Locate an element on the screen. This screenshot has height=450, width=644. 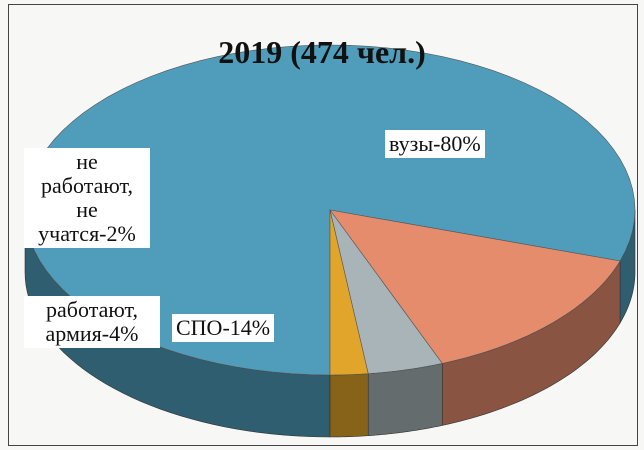
chart-title: 2019 (474 чел.) is located at coordinates (322, 52).